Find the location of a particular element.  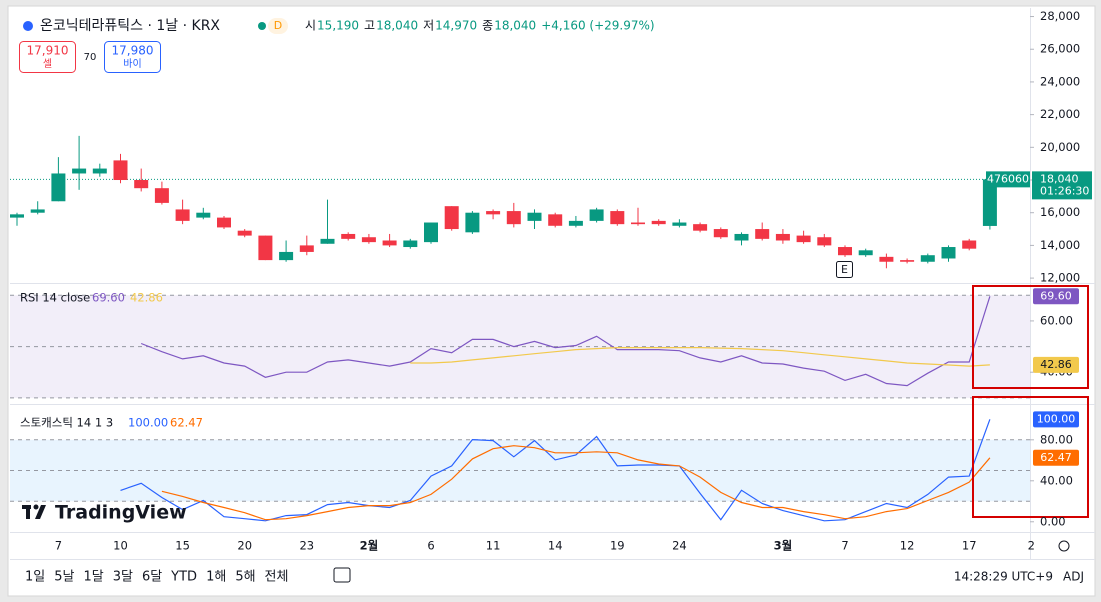

ohlc-label: 고 is located at coordinates (369, 26).